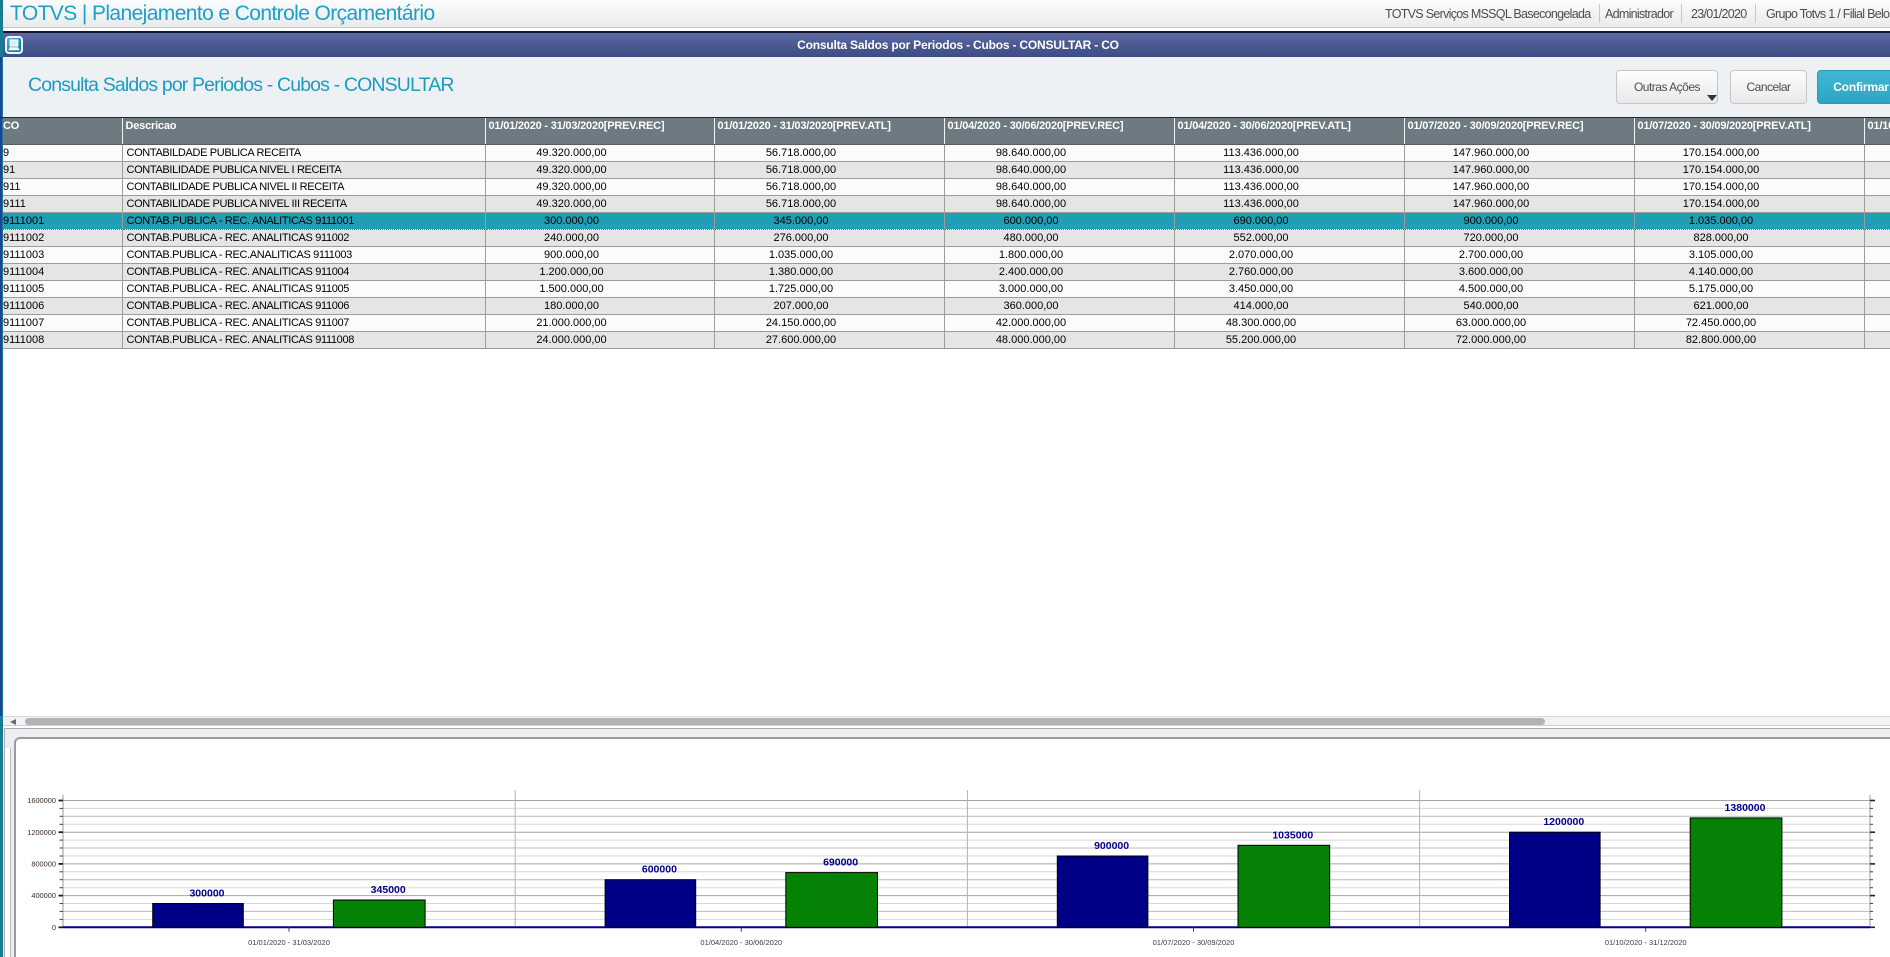  I want to click on svg-text: 600000, so click(659, 870).